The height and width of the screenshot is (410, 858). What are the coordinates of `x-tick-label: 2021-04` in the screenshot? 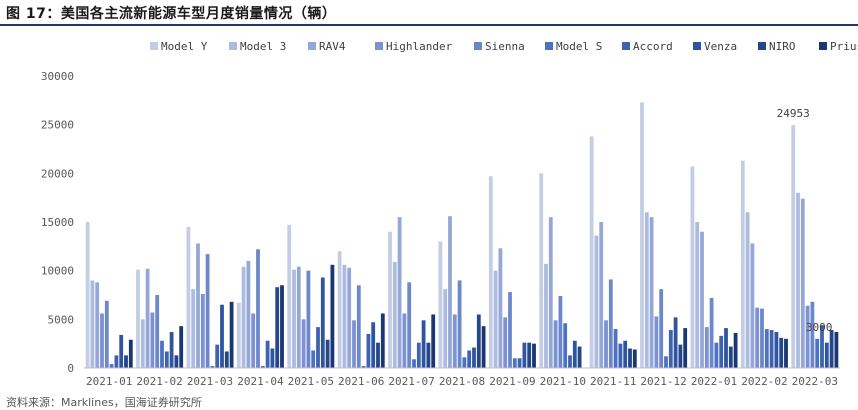 It's located at (260, 381).